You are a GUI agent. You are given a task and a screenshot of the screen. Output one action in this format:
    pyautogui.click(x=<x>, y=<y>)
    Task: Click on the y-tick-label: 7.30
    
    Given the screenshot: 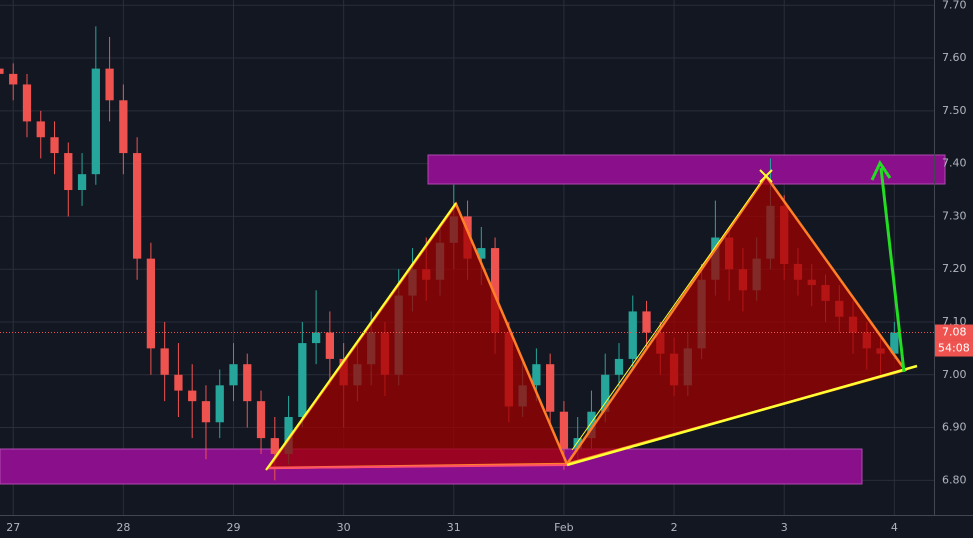 What is the action you would take?
    pyautogui.click(x=954, y=215)
    